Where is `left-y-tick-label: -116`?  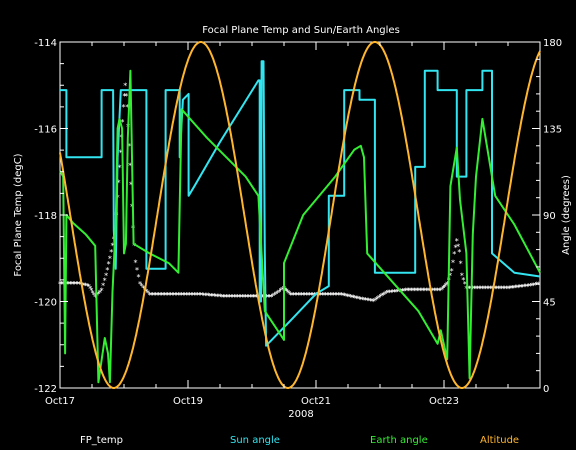
left-y-tick-label: -116 is located at coordinates (45, 130).